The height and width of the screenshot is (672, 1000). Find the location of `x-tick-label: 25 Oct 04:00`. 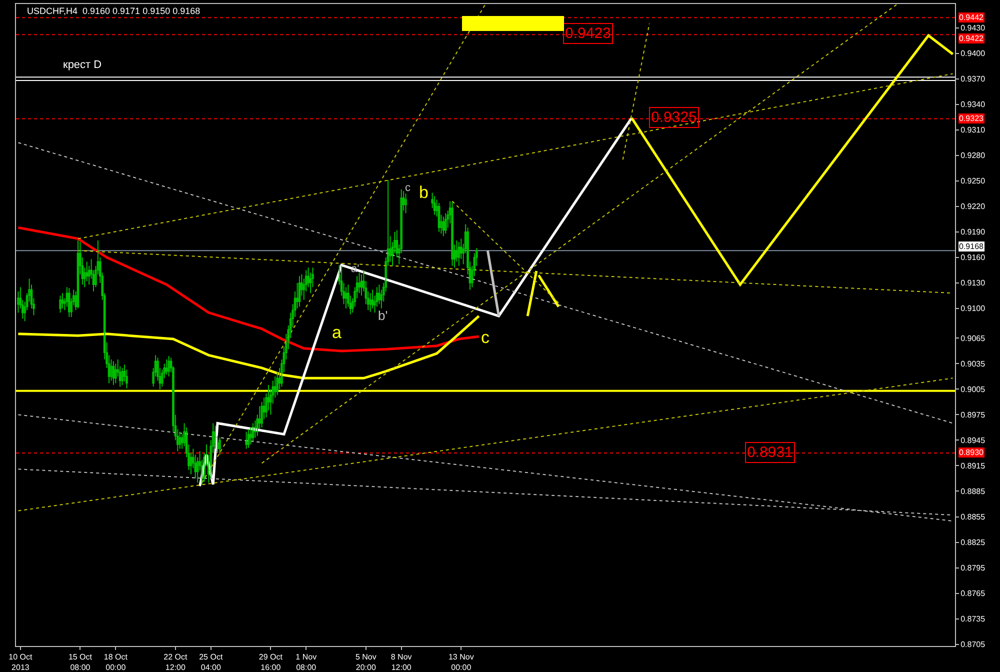

x-tick-label: 25 Oct 04:00 is located at coordinates (211, 662).